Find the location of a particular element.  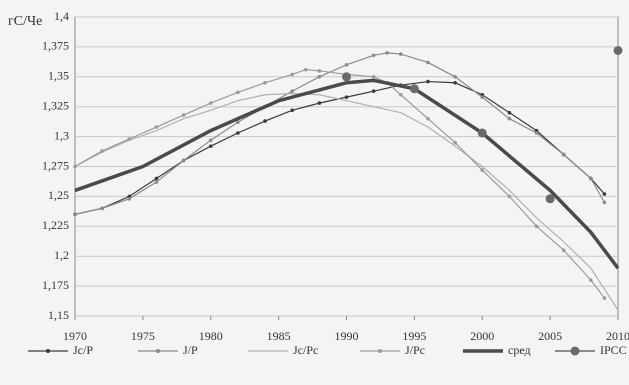

x-tick-label: 1990 is located at coordinates (347, 336).